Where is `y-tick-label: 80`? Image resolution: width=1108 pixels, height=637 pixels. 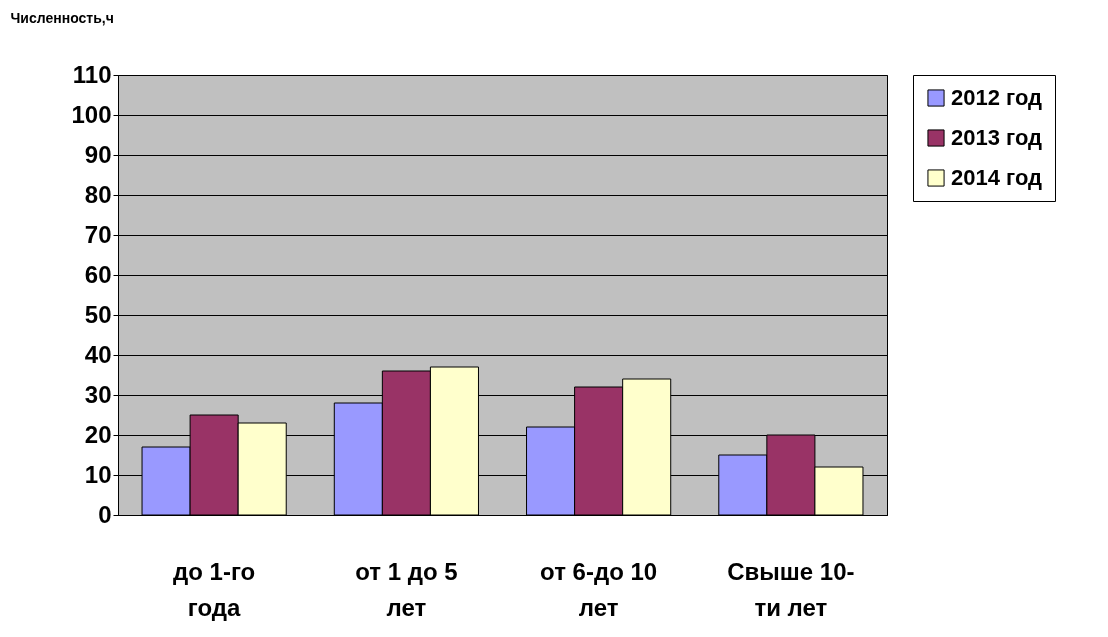 y-tick-label: 80 is located at coordinates (98, 194).